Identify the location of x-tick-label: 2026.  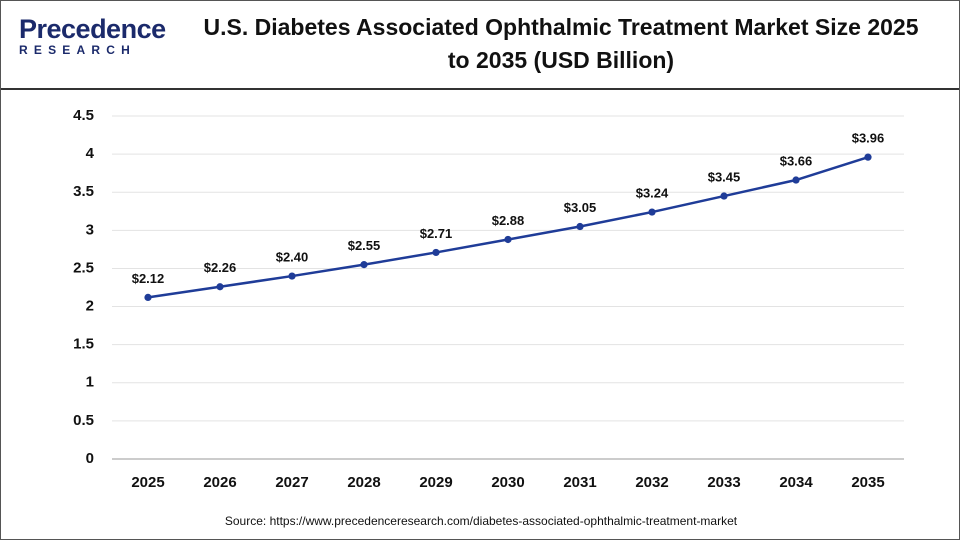
(219, 482).